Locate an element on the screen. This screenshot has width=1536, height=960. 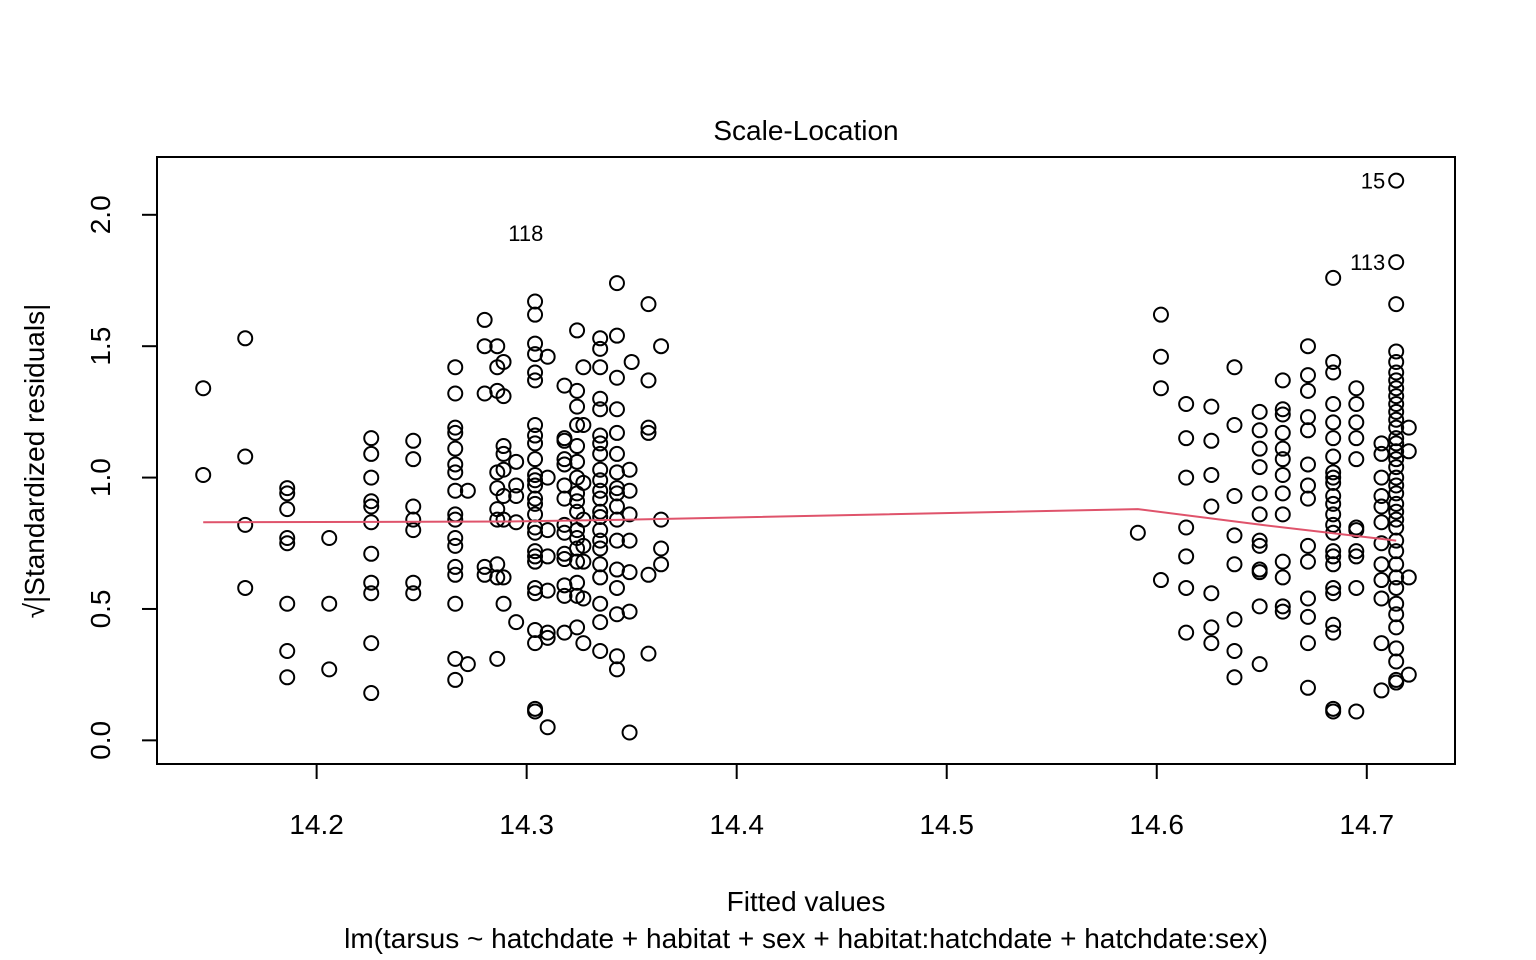
point-label: 15 is located at coordinates (1373, 181).